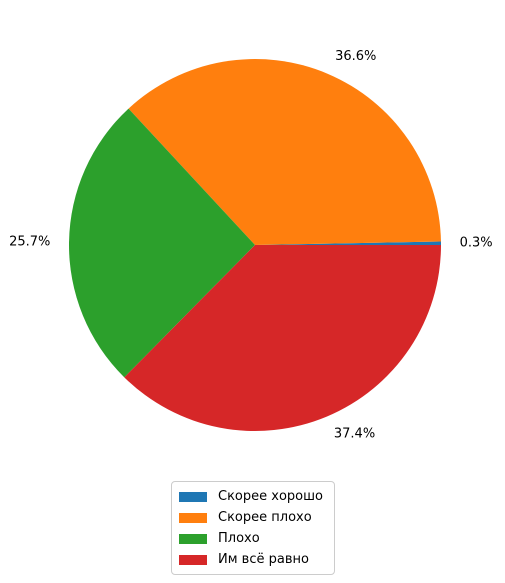 The width and height of the screenshot is (505, 583). I want to click on legend-label: Скорее хорошо, so click(270, 496).